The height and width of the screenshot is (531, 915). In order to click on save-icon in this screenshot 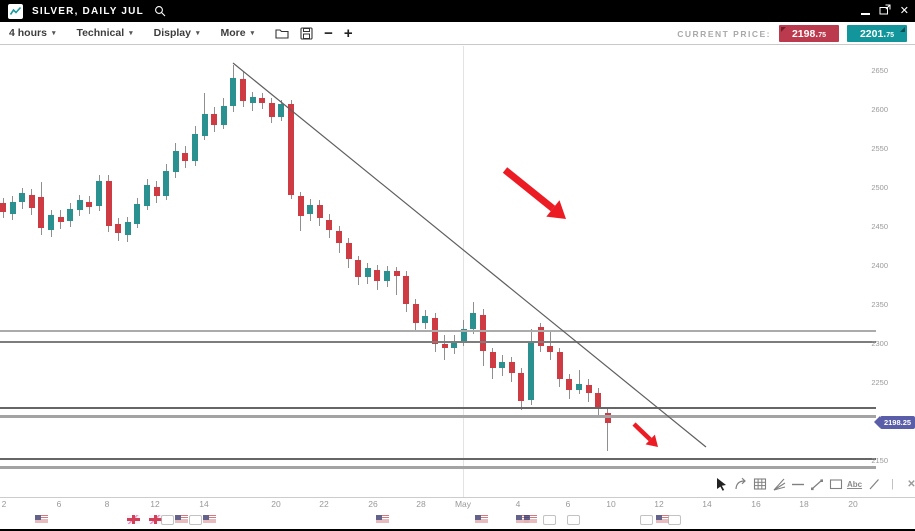, I will do `click(306, 33)`.